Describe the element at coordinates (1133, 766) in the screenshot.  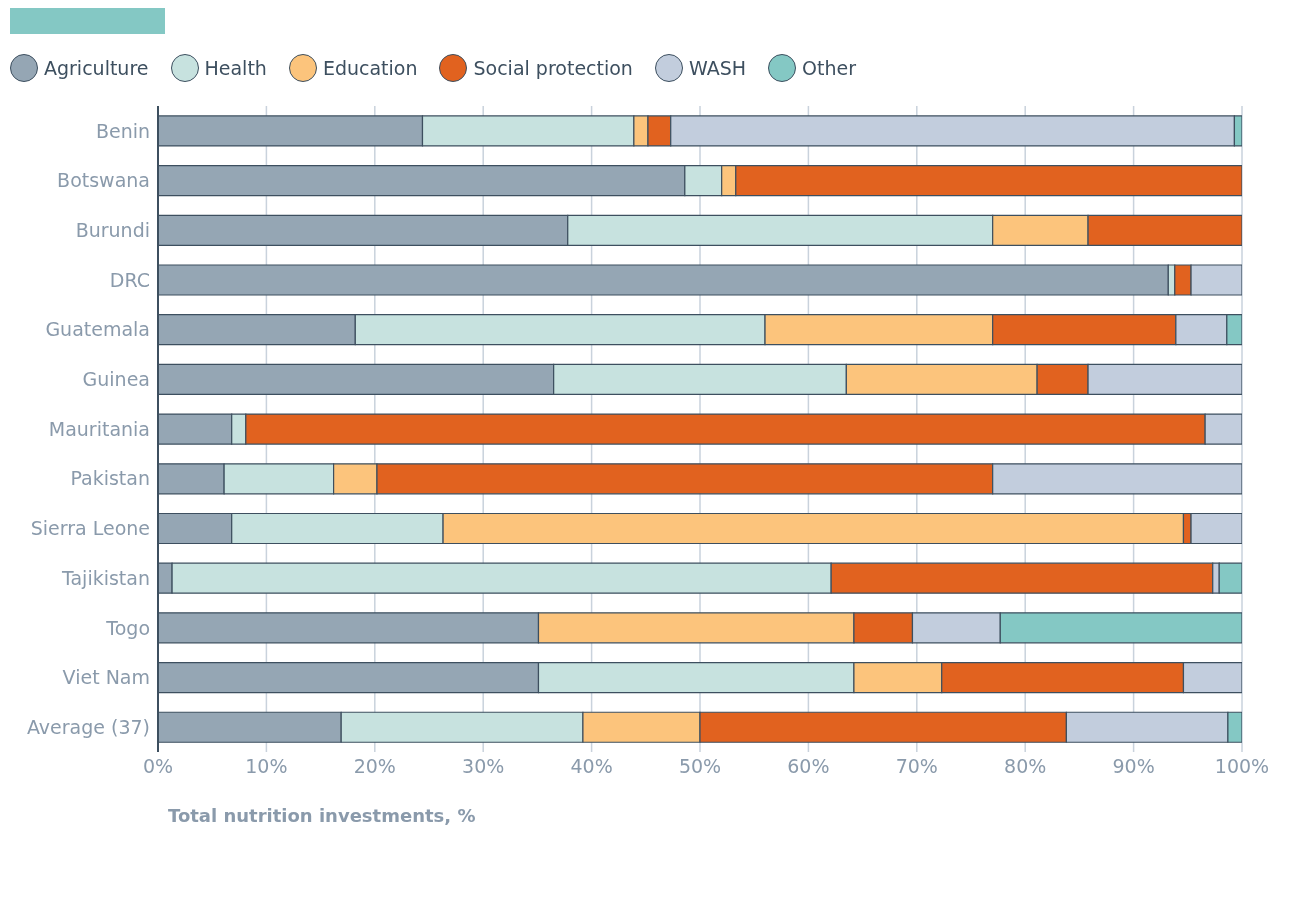
I see `x-tick-label: 90%` at that location.